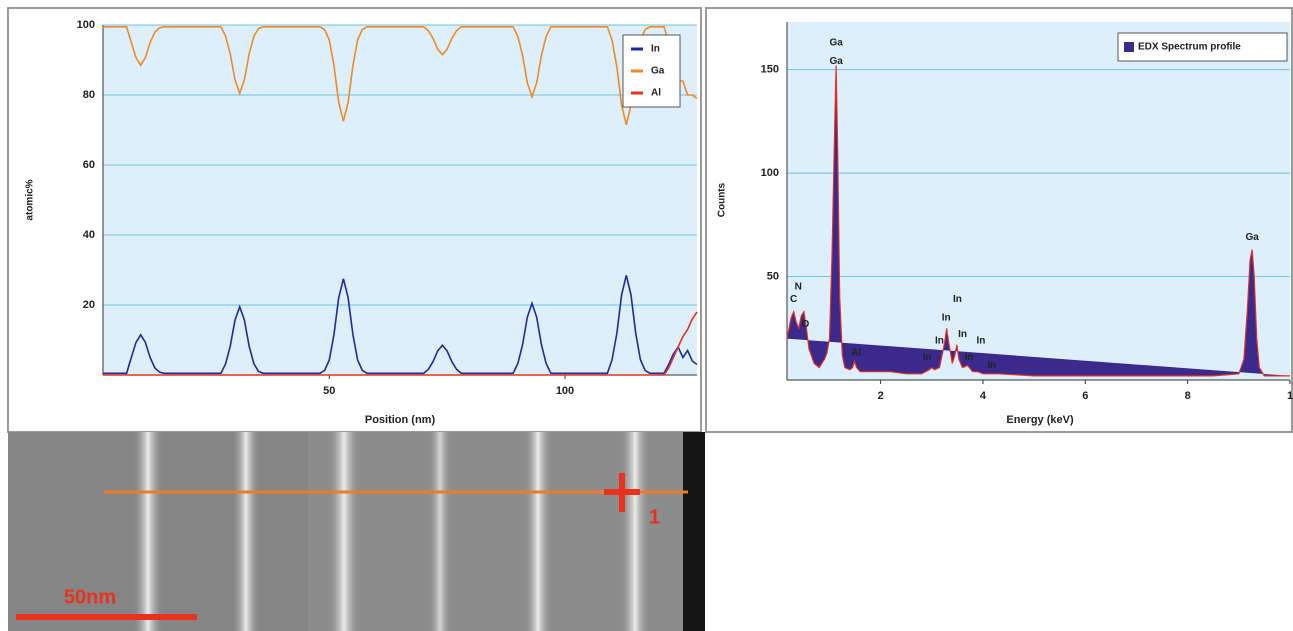 The height and width of the screenshot is (631, 1293). What do you see at coordinates (89, 165) in the screenshot?
I see `y-tick-label: 60` at bounding box center [89, 165].